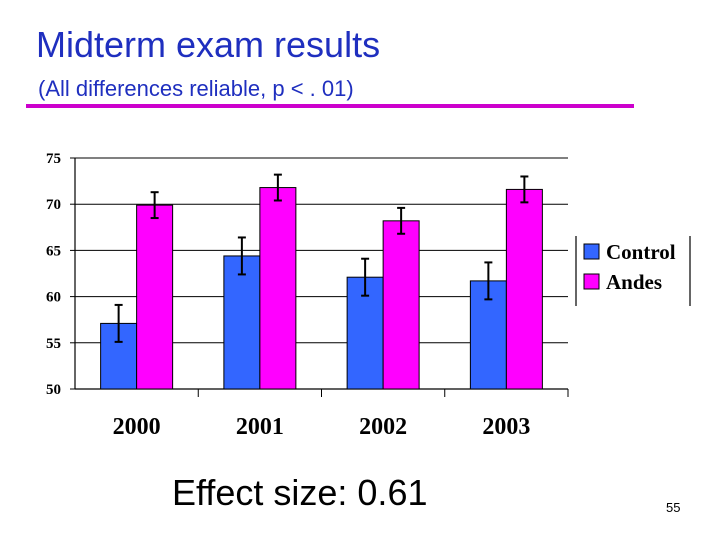 The width and height of the screenshot is (720, 540). What do you see at coordinates (634, 282) in the screenshot?
I see `legend-label-andes: Andes` at bounding box center [634, 282].